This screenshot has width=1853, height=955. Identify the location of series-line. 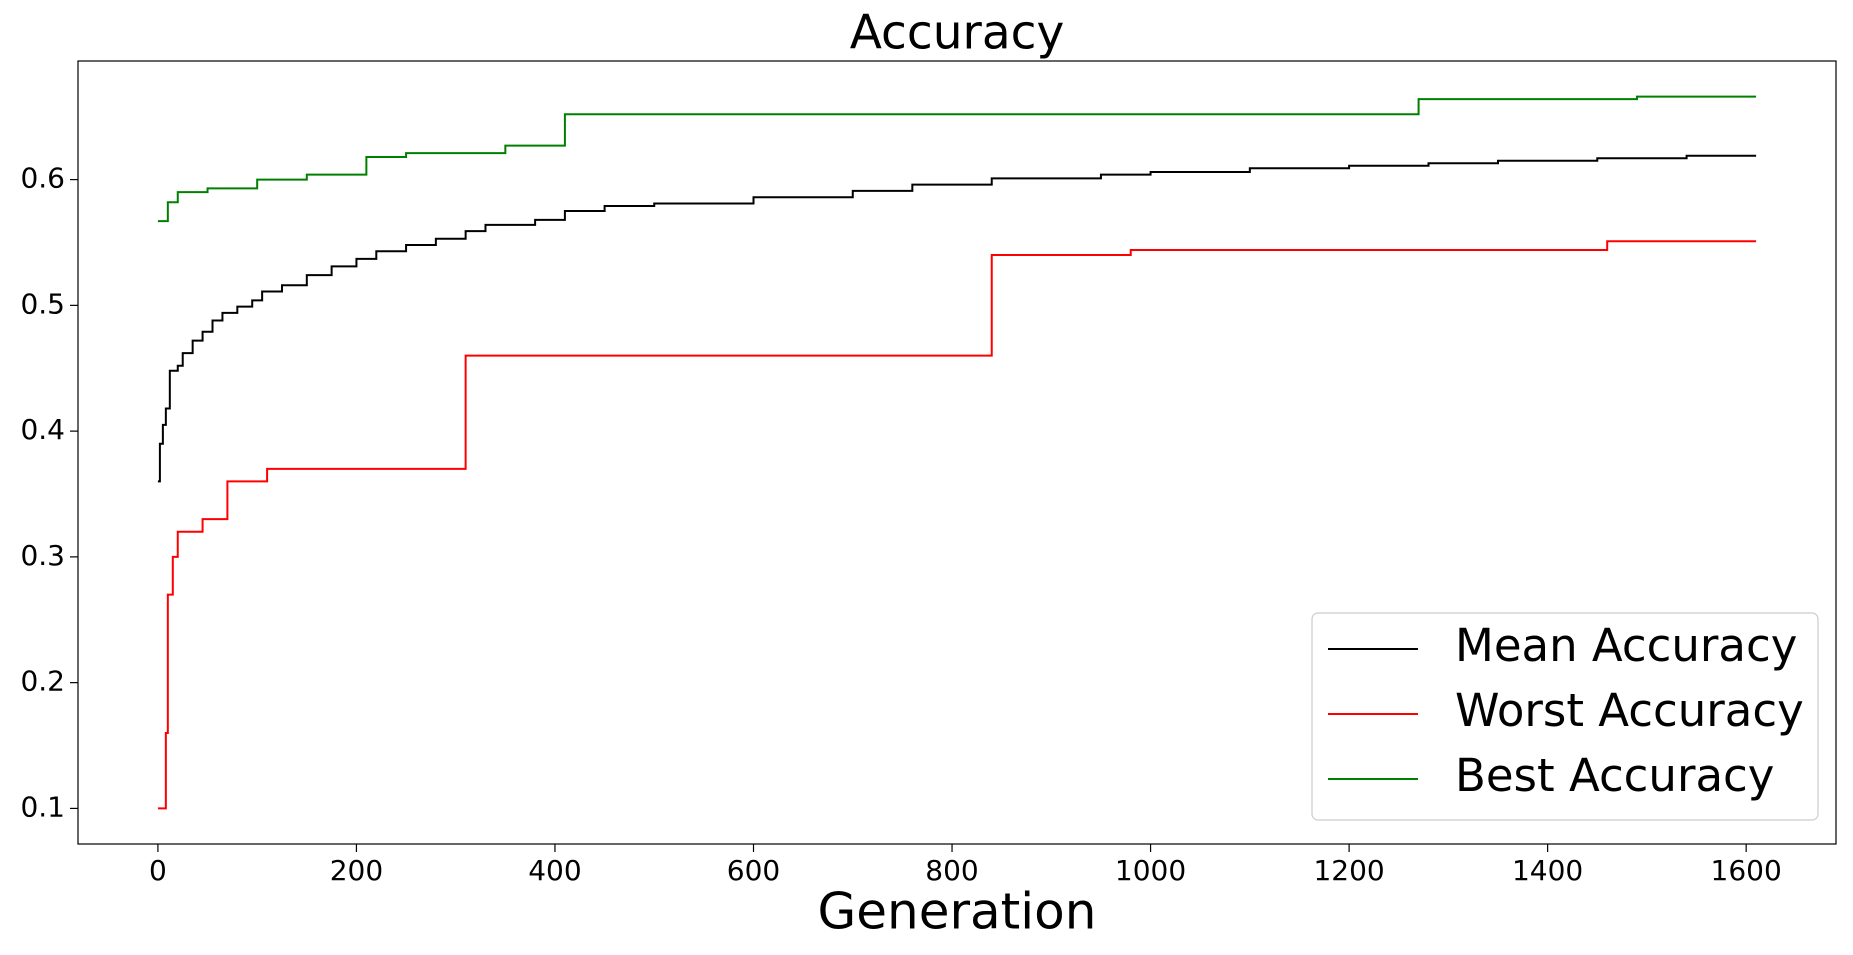
(957, 159).